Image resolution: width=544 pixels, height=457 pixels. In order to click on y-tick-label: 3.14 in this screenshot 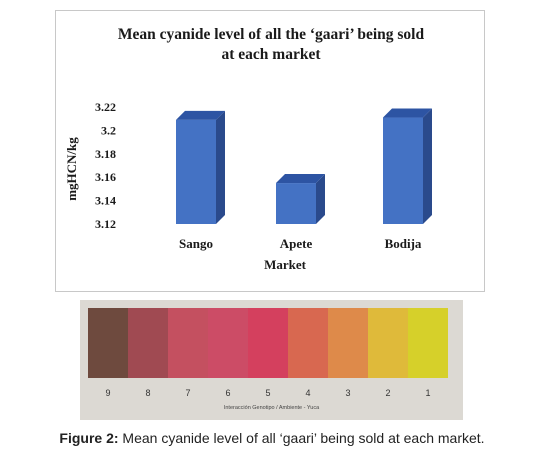, I will do `click(105, 201)`.